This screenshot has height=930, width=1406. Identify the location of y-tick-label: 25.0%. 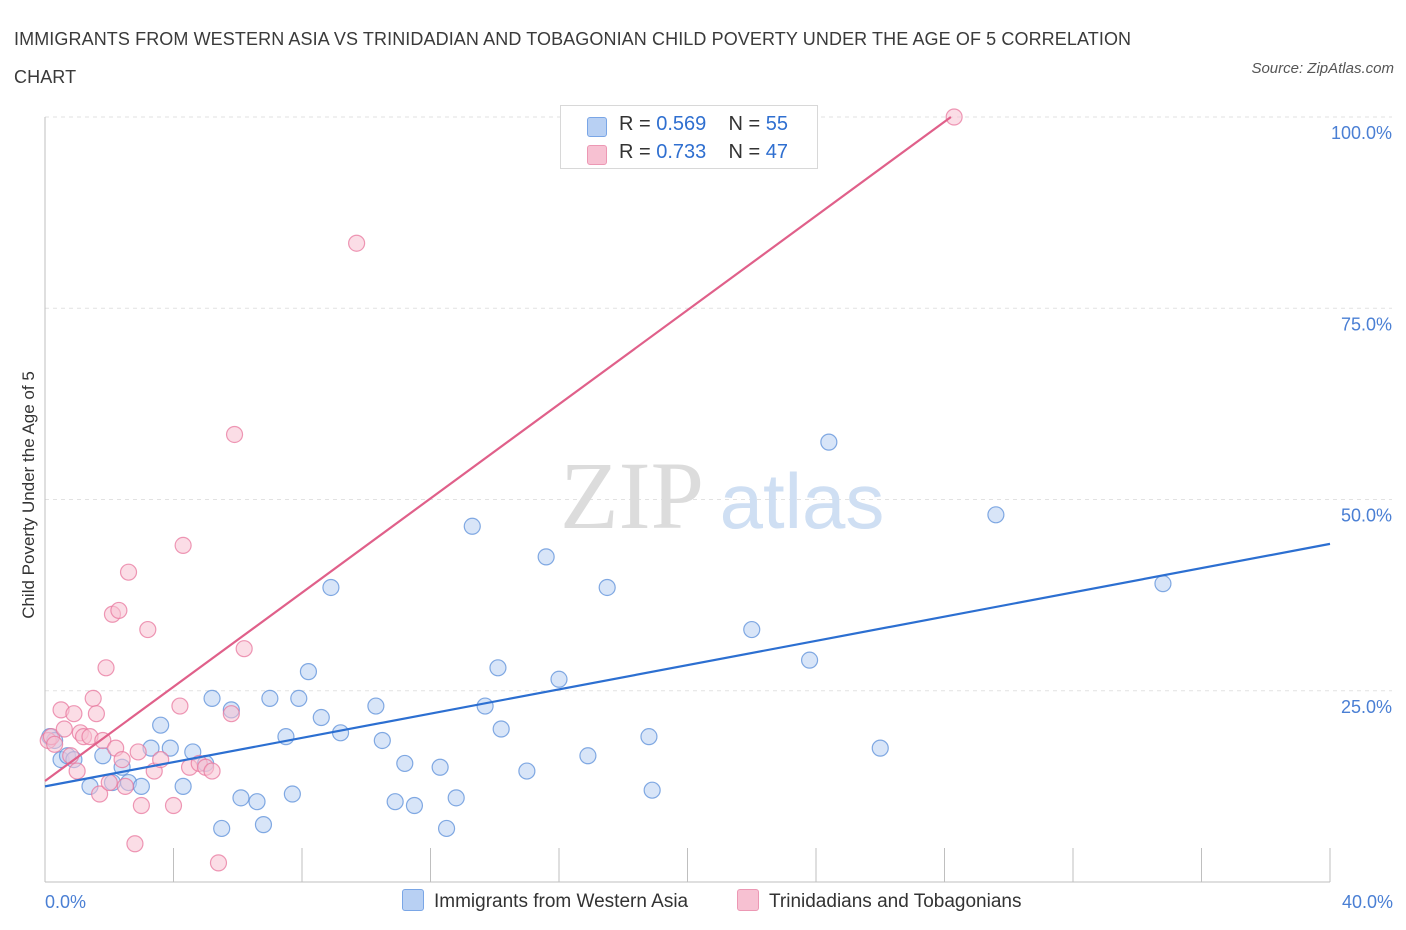
(1366, 707).